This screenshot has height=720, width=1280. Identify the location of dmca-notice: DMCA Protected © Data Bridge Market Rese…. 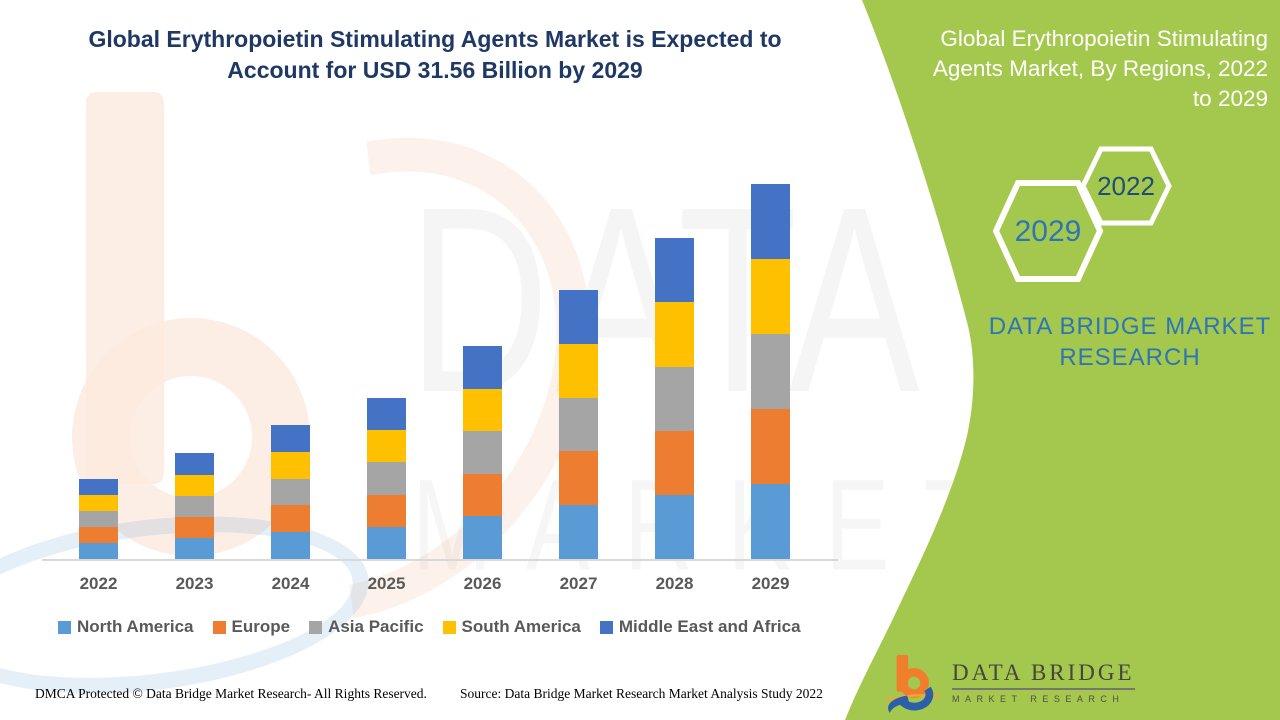
(231, 693).